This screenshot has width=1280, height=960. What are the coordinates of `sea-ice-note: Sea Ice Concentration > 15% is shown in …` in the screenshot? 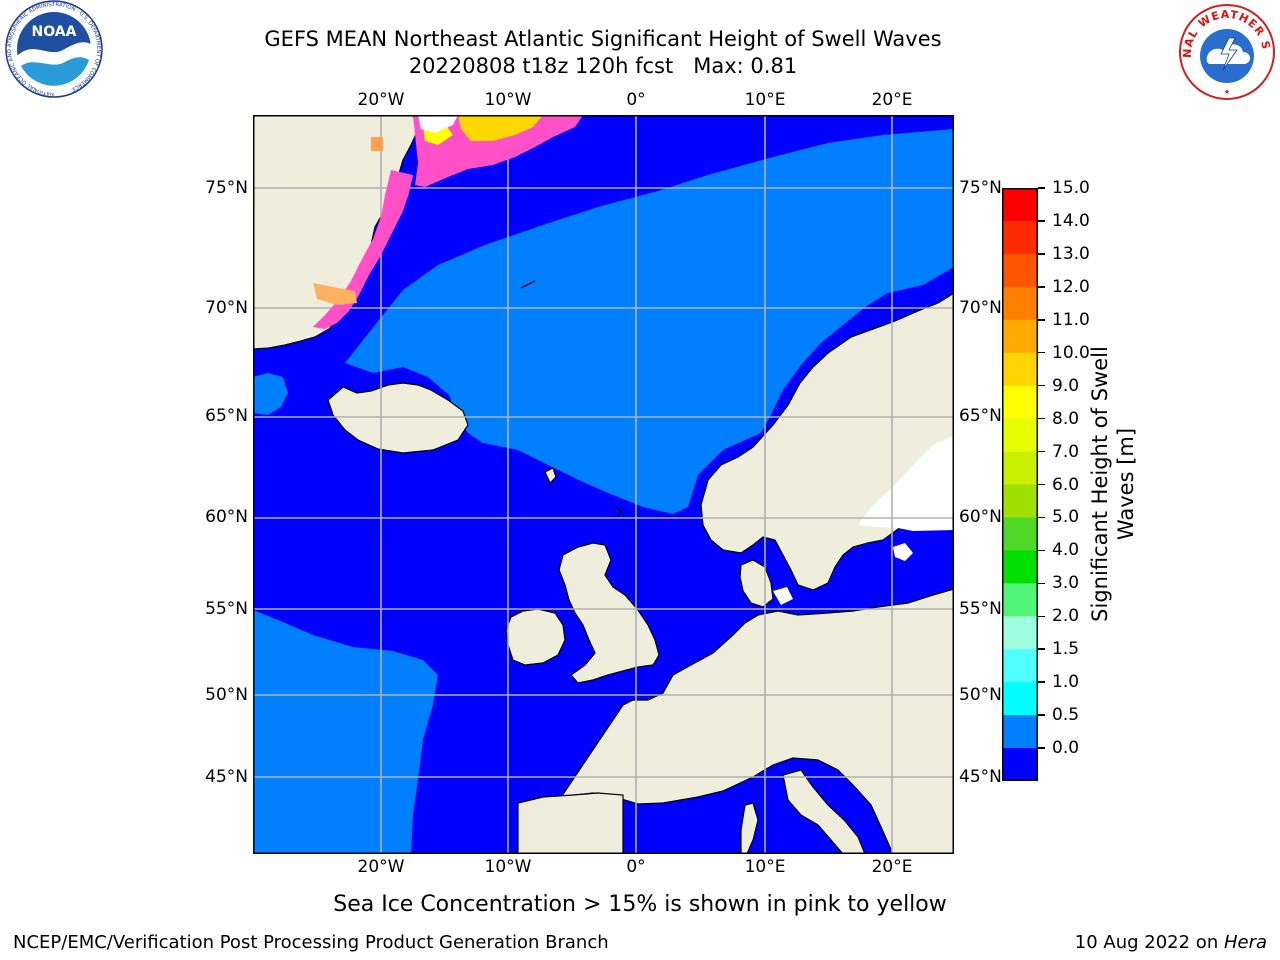 It's located at (640, 904).